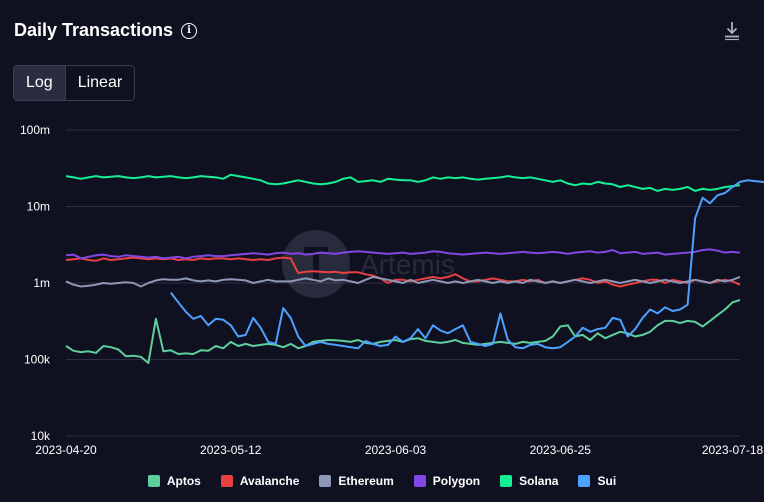 The image size is (764, 502). I want to click on y-tick-label: 100m, so click(35, 130).